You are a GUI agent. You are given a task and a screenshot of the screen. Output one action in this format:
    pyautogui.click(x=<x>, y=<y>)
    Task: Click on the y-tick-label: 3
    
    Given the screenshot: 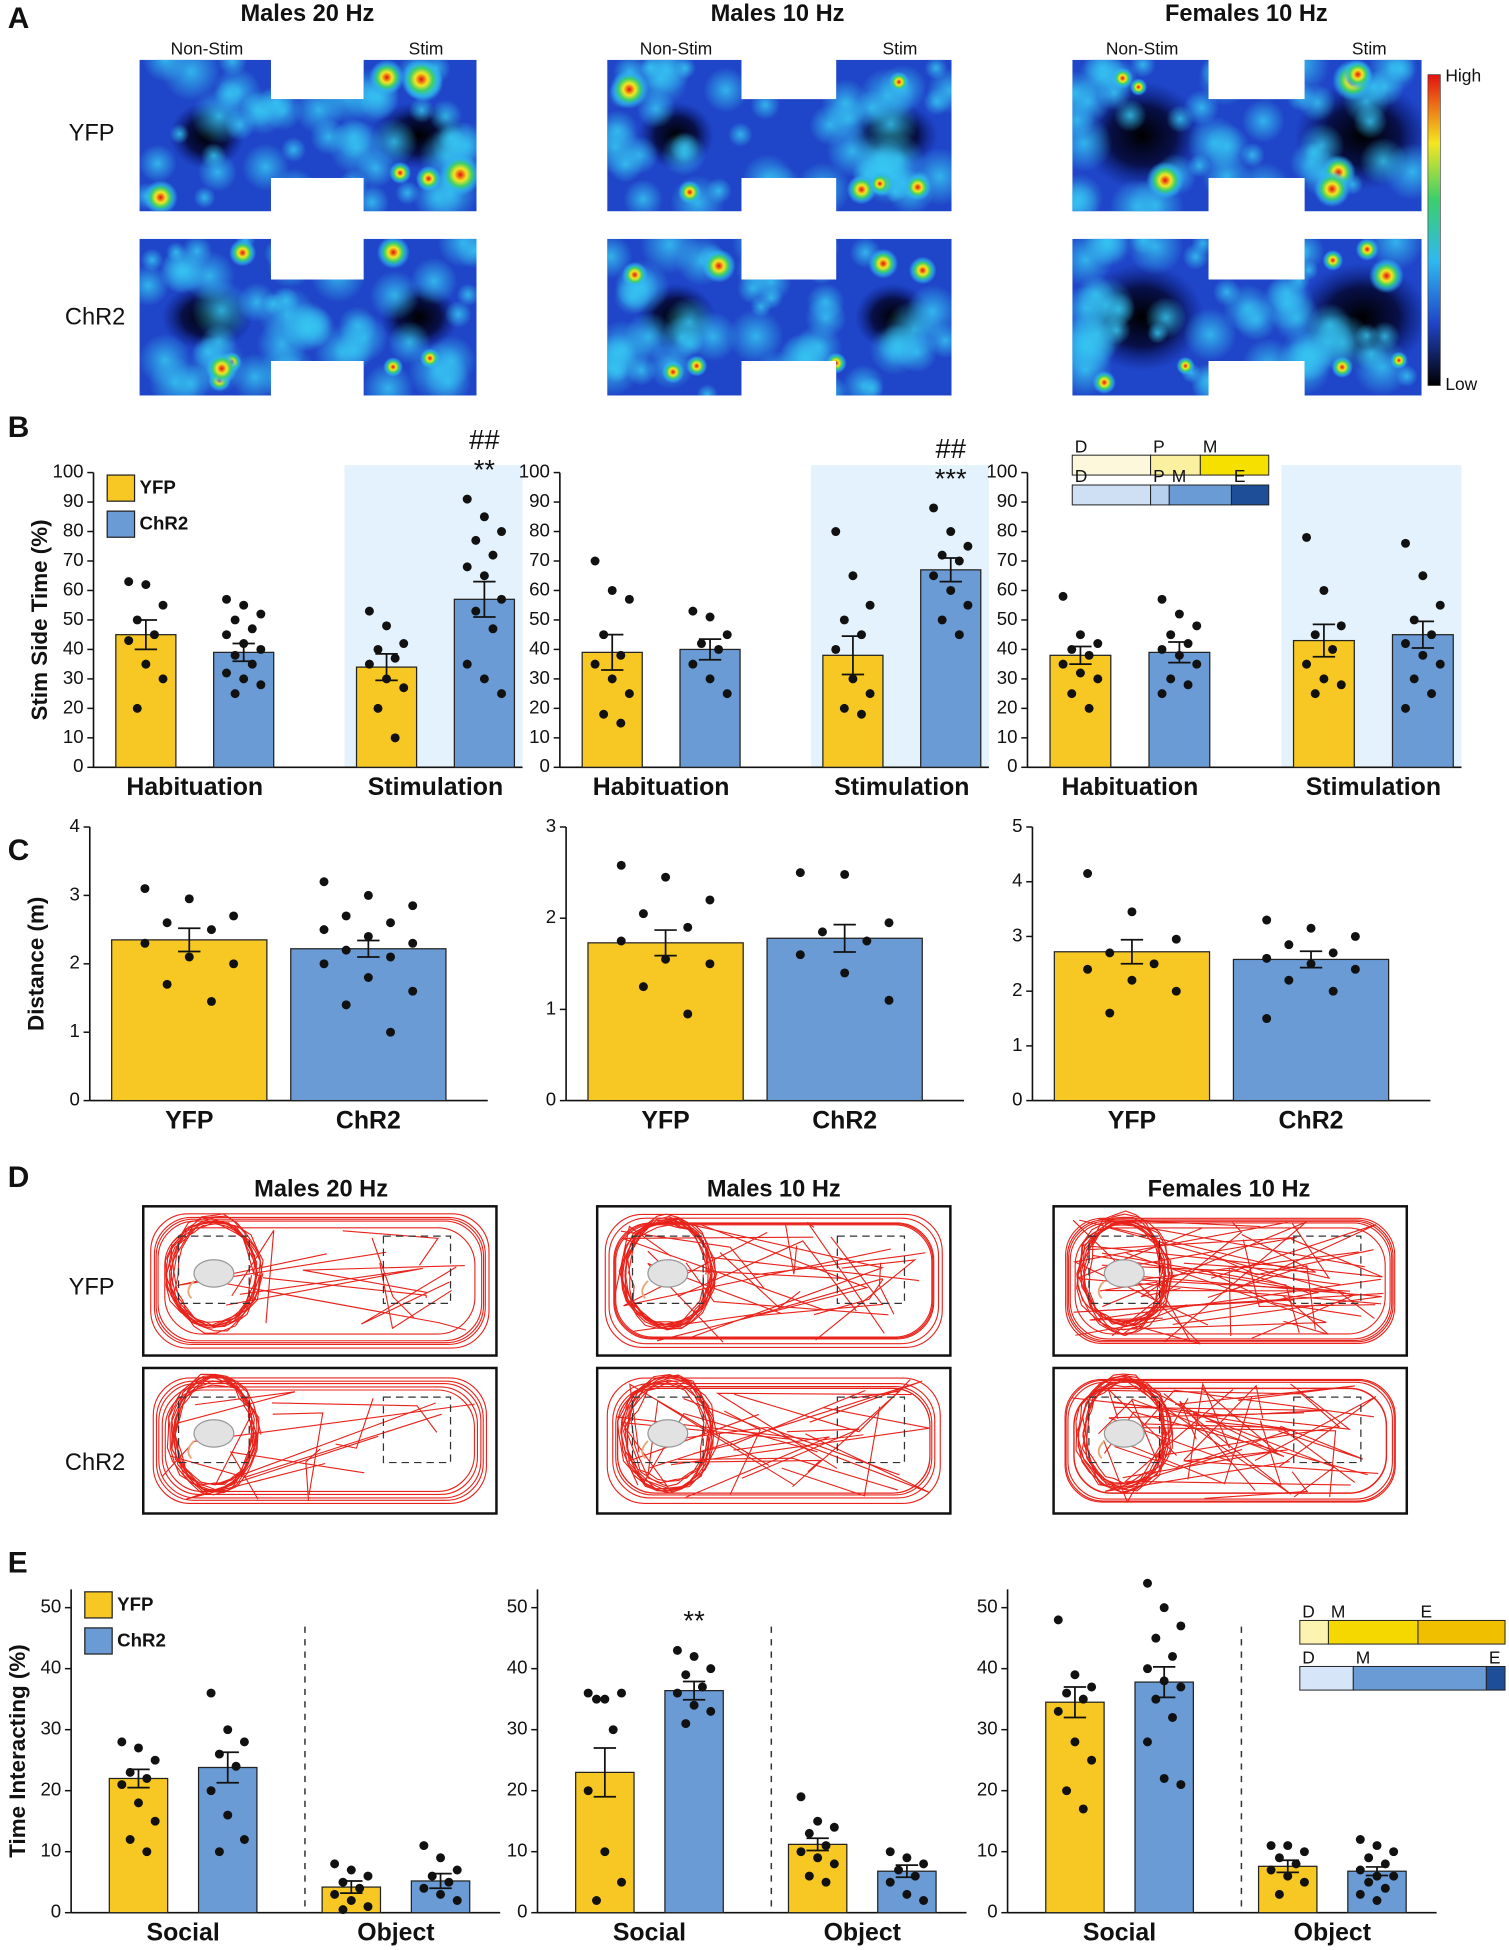 What is the action you would take?
    pyautogui.click(x=74, y=893)
    